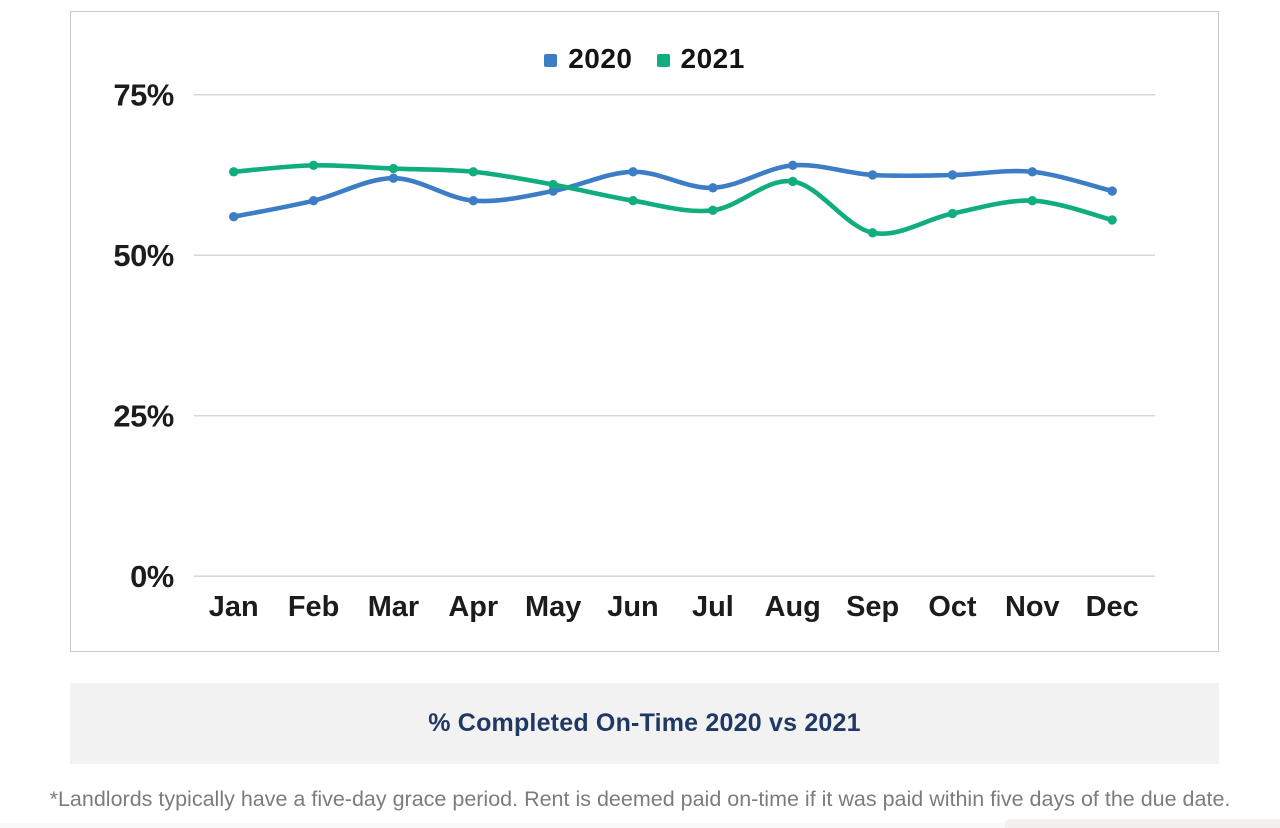 This screenshot has height=828, width=1280. I want to click on x-tick-label: Nov, so click(1032, 607).